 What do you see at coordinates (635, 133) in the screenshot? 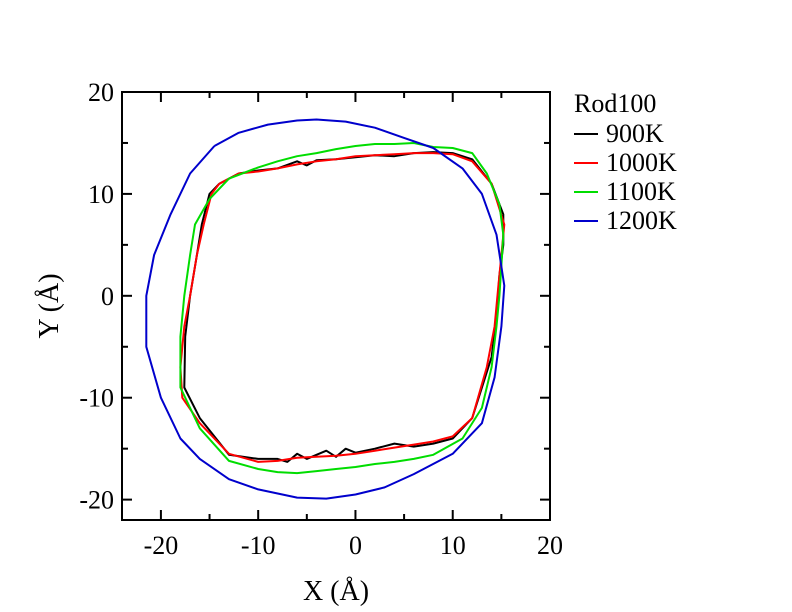
I see `legend-label-900k: 900K` at bounding box center [635, 133].